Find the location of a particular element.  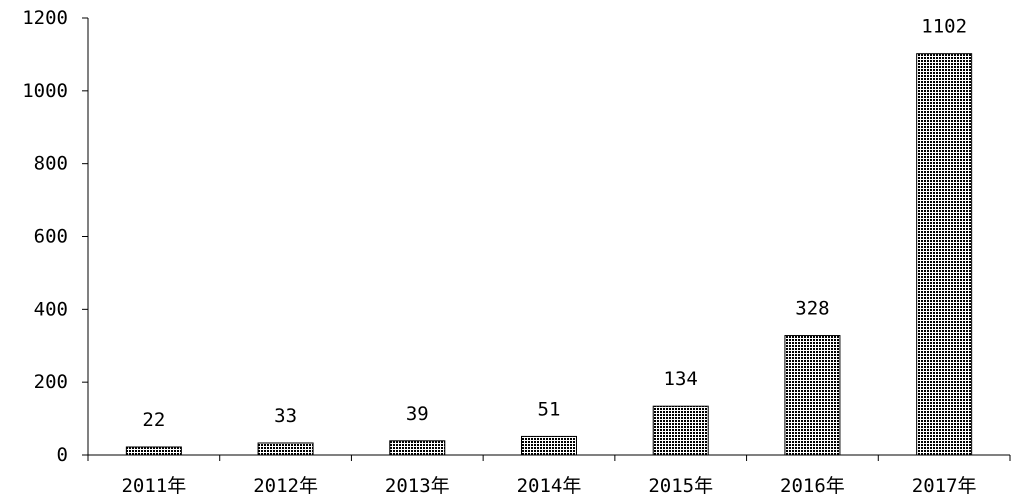

x-tick-label: 2016年 is located at coordinates (812, 486).